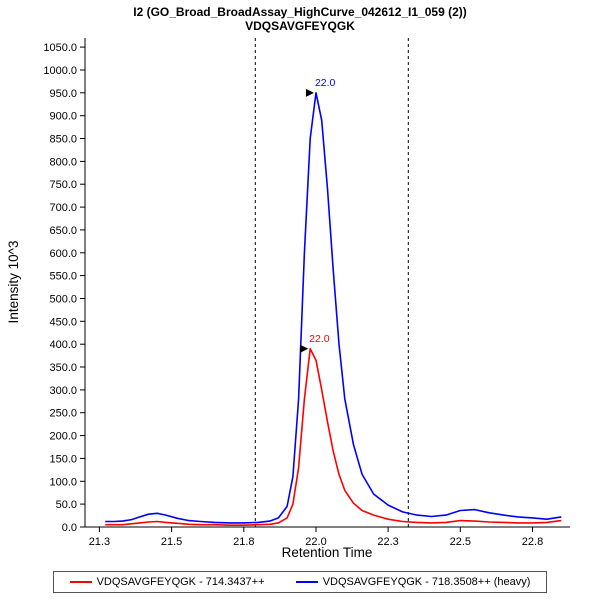  I want to click on y-tick-label: 450.0, so click(63, 322).